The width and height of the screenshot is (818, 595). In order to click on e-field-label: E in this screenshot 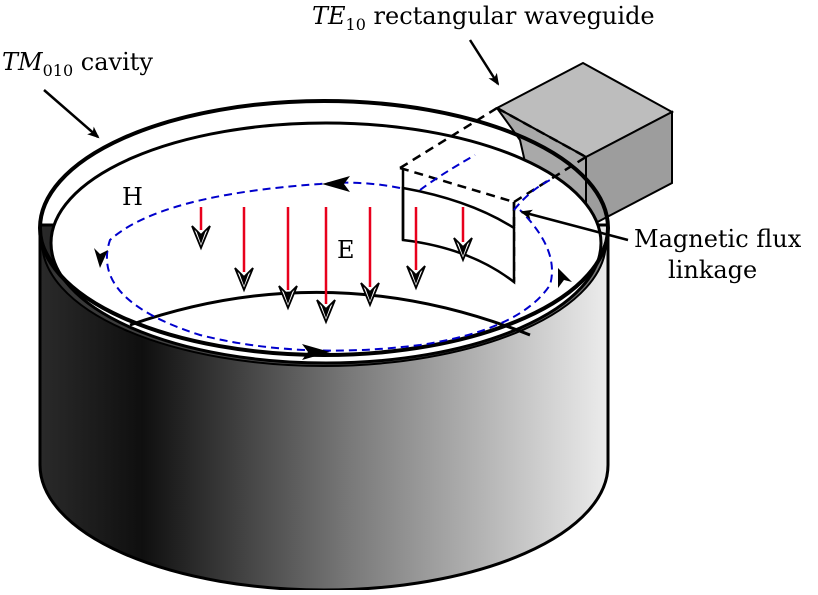, I will do `click(346, 250)`.